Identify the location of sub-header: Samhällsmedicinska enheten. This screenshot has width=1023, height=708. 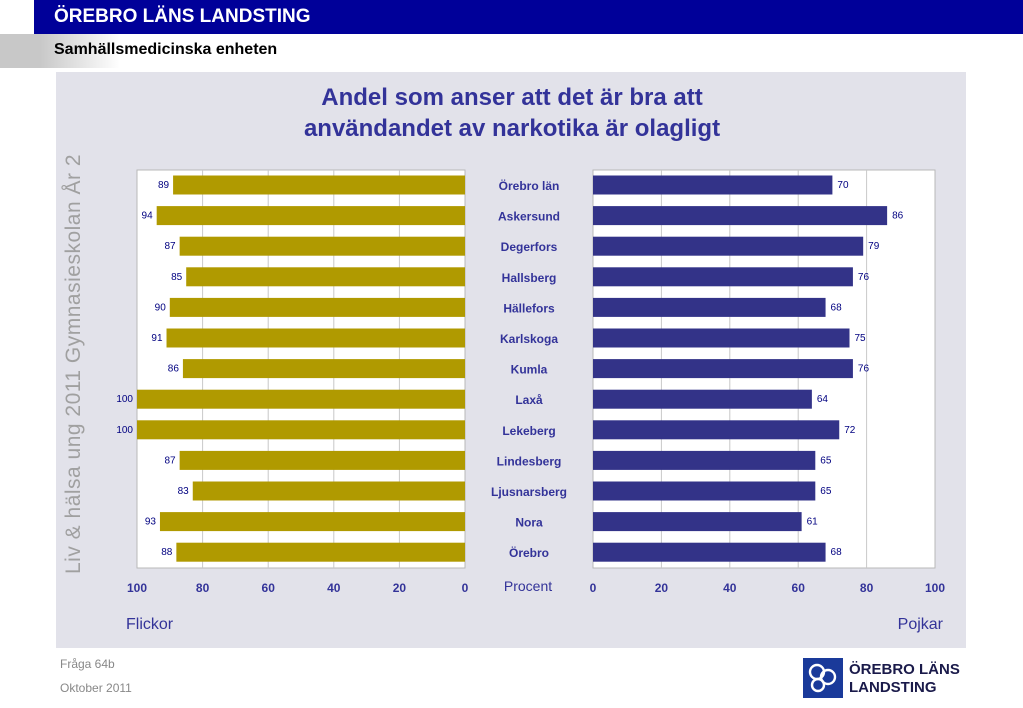
(511, 51).